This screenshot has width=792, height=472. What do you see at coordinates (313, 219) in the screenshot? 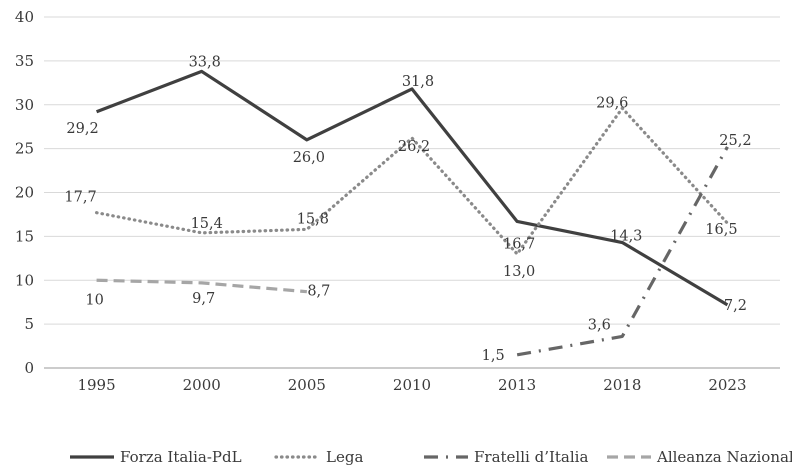
I see `data-label: 15,8` at bounding box center [313, 219].